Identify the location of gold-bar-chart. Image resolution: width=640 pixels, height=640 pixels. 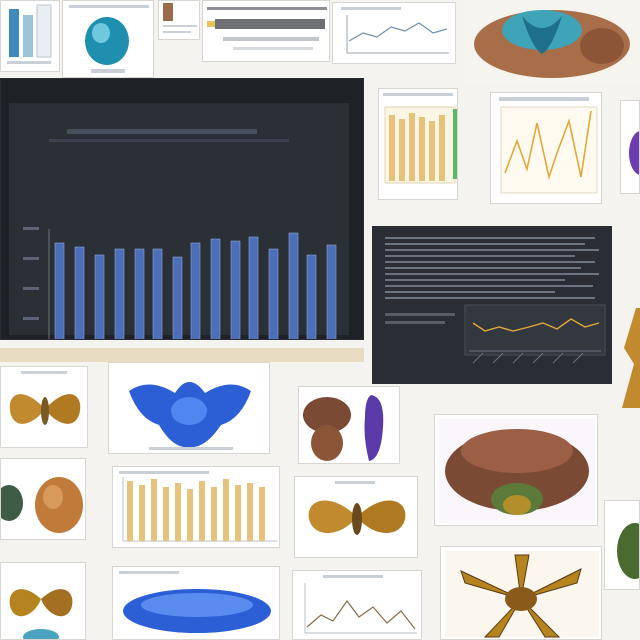
(198, 506).